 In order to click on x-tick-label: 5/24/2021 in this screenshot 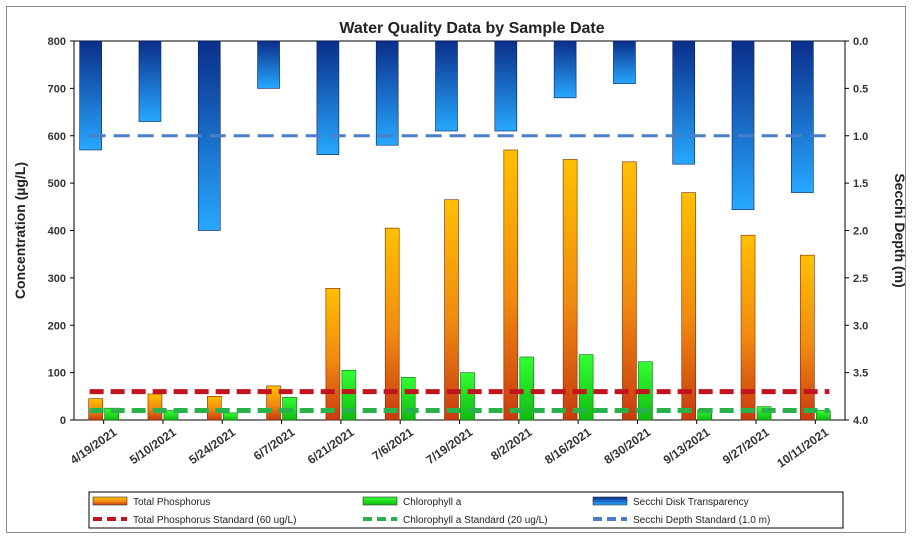, I will do `click(212, 446)`.